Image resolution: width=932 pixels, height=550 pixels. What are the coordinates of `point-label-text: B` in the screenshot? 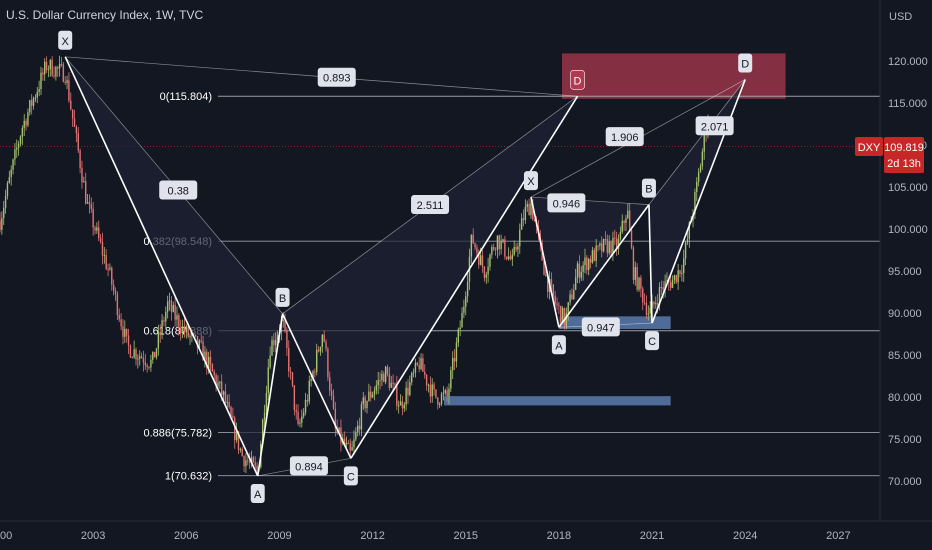 It's located at (648, 190).